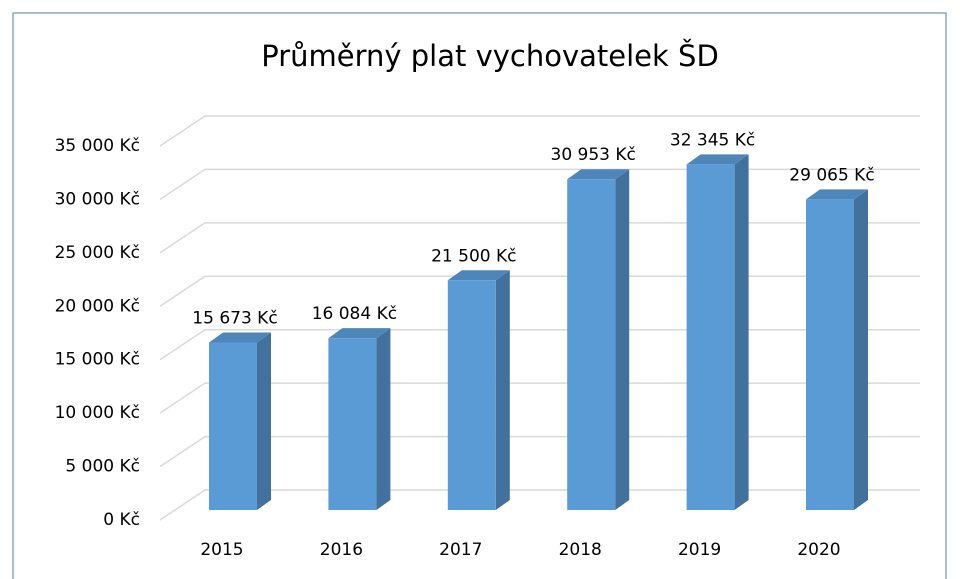 This screenshot has height=579, width=960. What do you see at coordinates (121, 520) in the screenshot?
I see `y-tick-label: 0 Kč` at bounding box center [121, 520].